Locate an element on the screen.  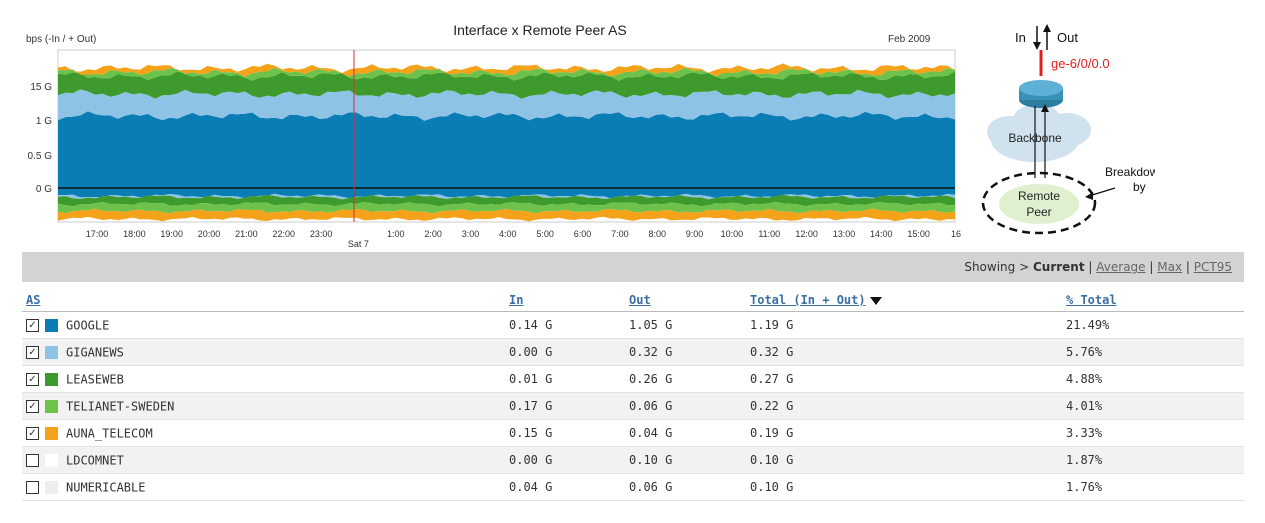
y-tick-label: 0 G is located at coordinates (44, 189).